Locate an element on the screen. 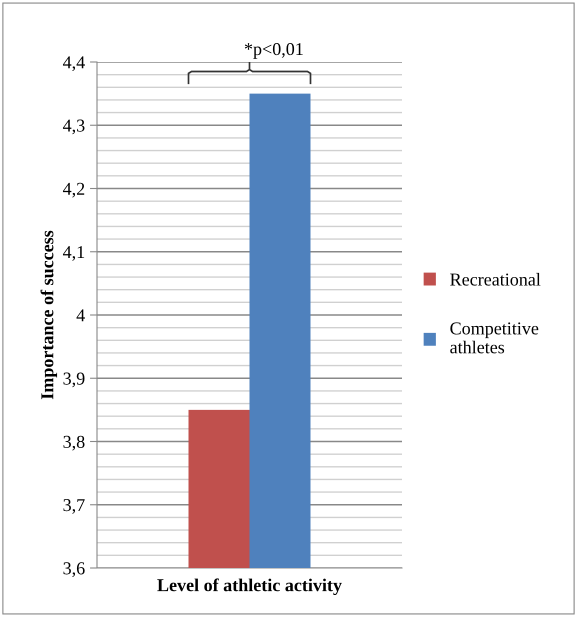  y-tick-label: 4,2 is located at coordinates (73, 190).